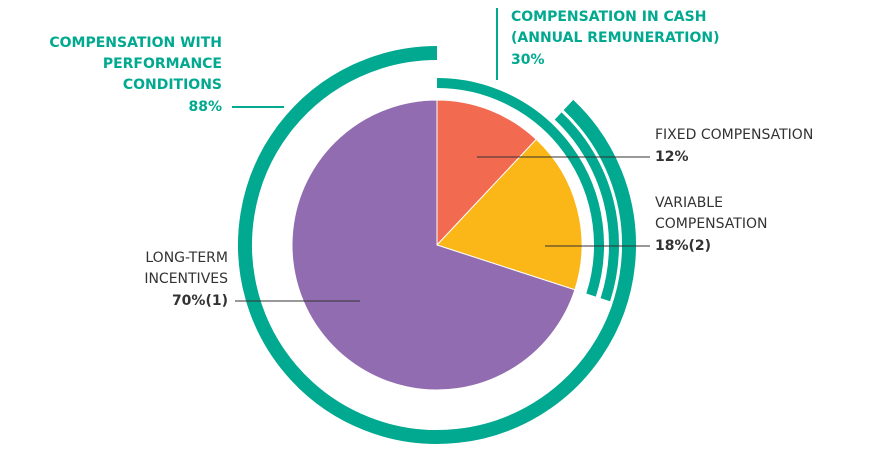 The image size is (871, 458). I want to click on ring-label: CONDITIONS, so click(172, 85).